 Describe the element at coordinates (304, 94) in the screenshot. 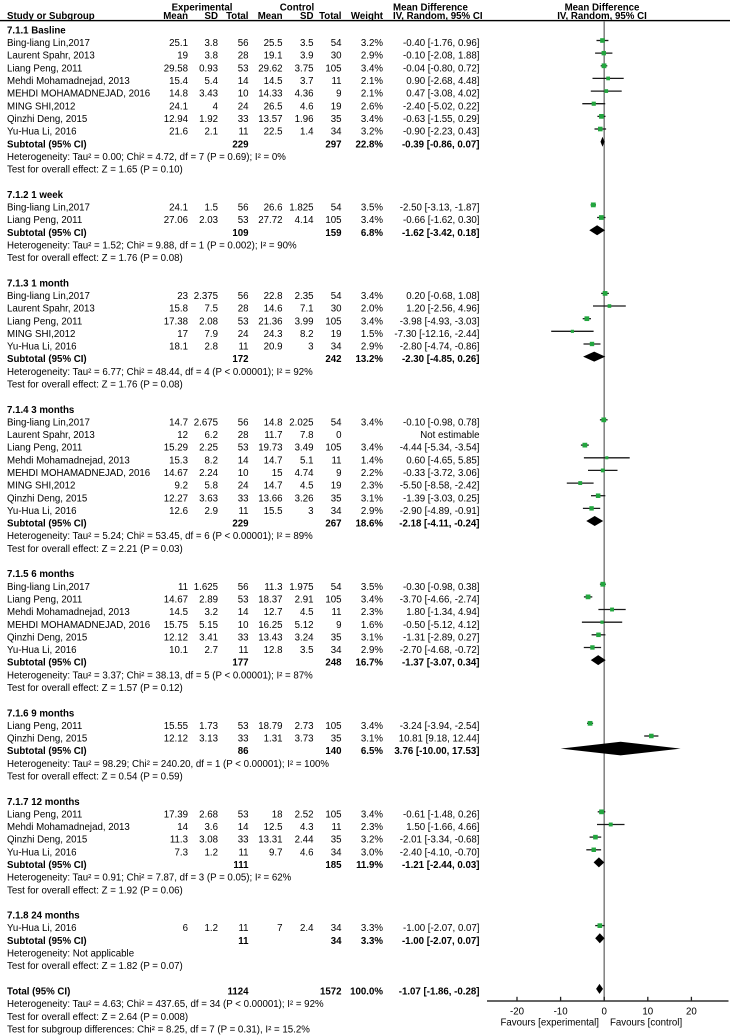

I see `svg-text: 4.36` at that location.